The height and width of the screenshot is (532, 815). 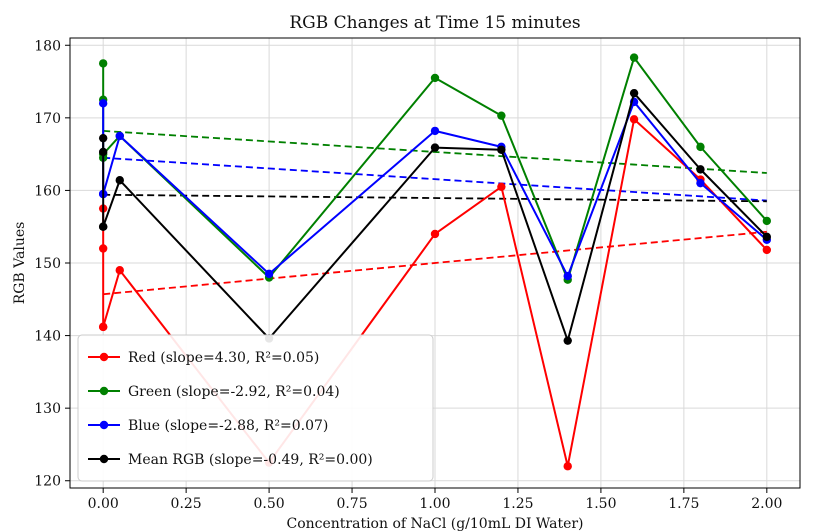 What do you see at coordinates (250, 460) in the screenshot?
I see `legend-label: Mean RGB (slope=-0.49, R²=0.00)` at bounding box center [250, 460].